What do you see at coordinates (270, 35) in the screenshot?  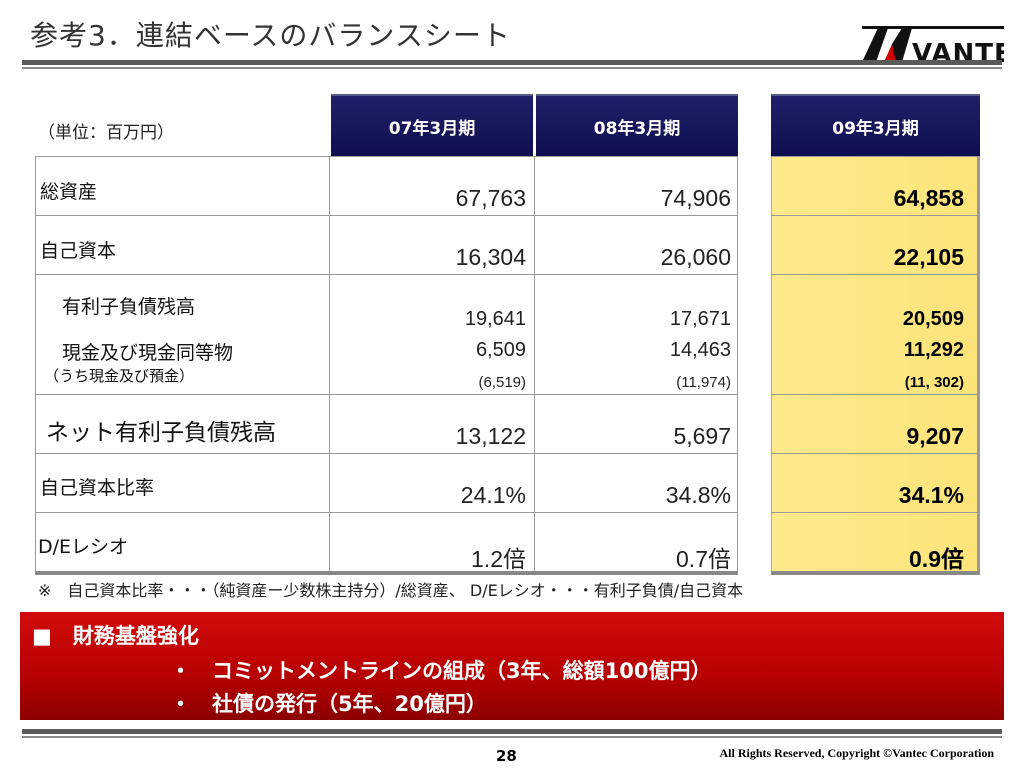 I see `page-title: 参考3．連結ベースのバランスシート` at bounding box center [270, 35].